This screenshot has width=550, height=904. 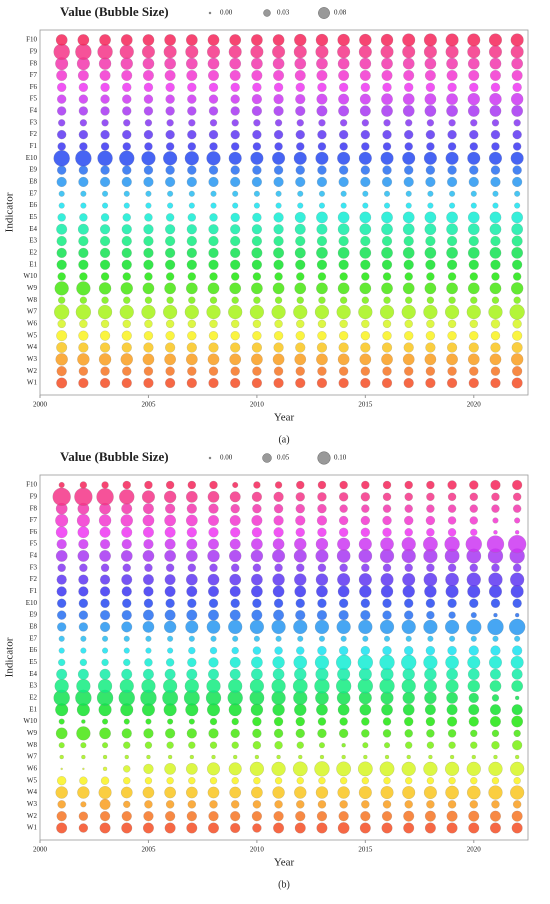 What do you see at coordinates (33, 253) in the screenshot?
I see `y-tick-label: E2` at bounding box center [33, 253].